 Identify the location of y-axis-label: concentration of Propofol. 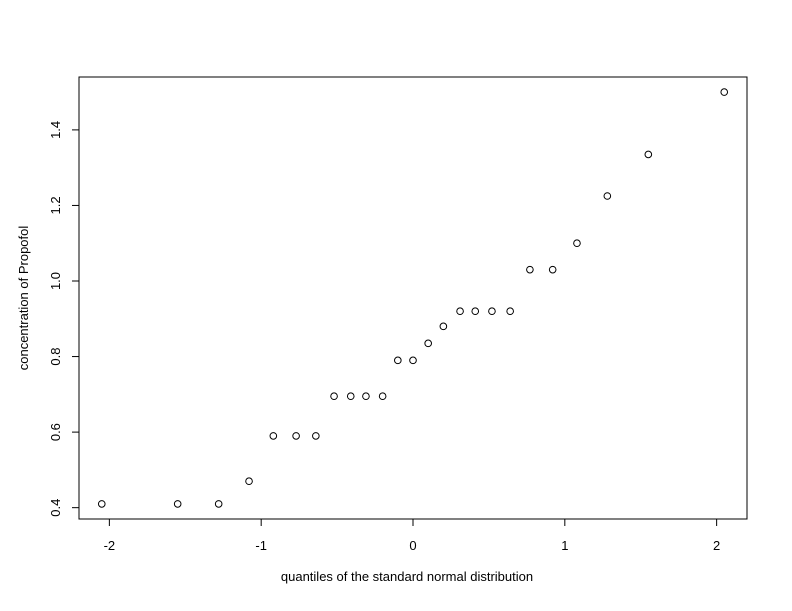
(23, 298).